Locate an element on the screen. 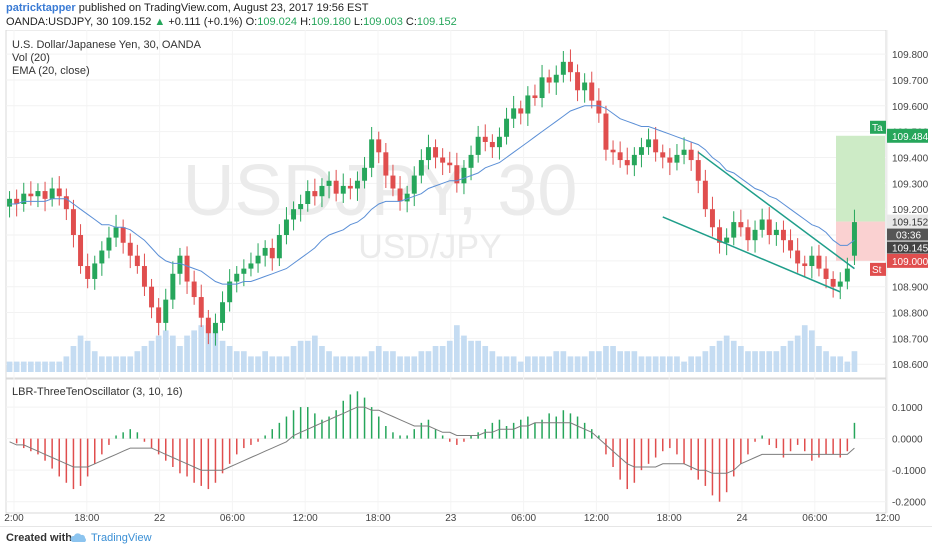  legend-volume: Vol (20) is located at coordinates (31, 58).